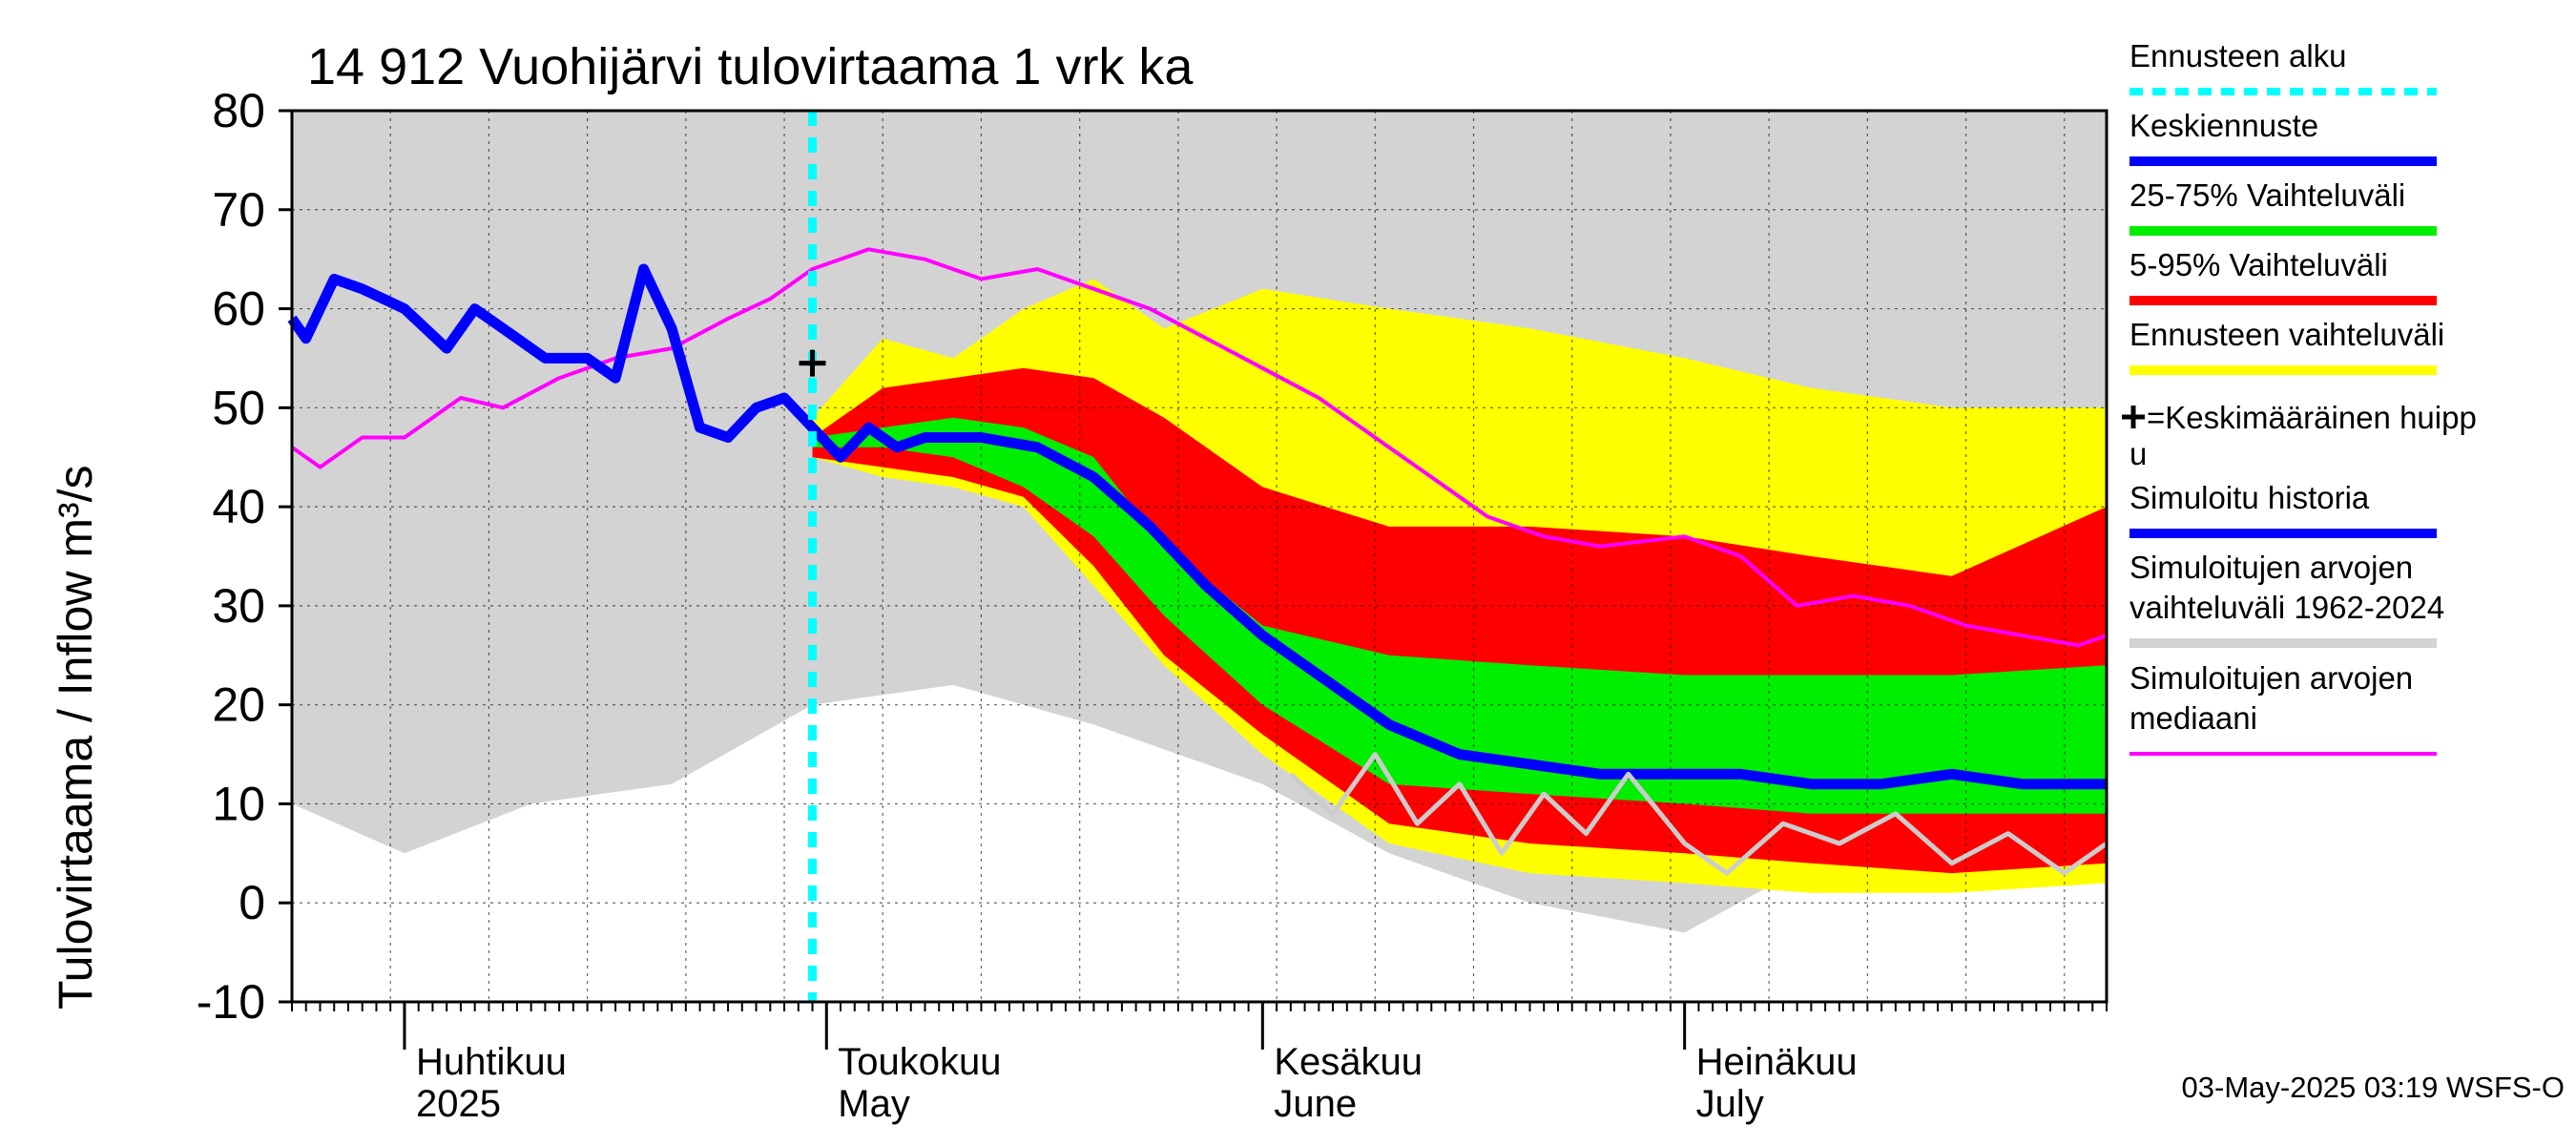 The height and width of the screenshot is (1145, 2576). Describe the element at coordinates (2133, 417) in the screenshot. I see `legend-plus-icon` at that location.